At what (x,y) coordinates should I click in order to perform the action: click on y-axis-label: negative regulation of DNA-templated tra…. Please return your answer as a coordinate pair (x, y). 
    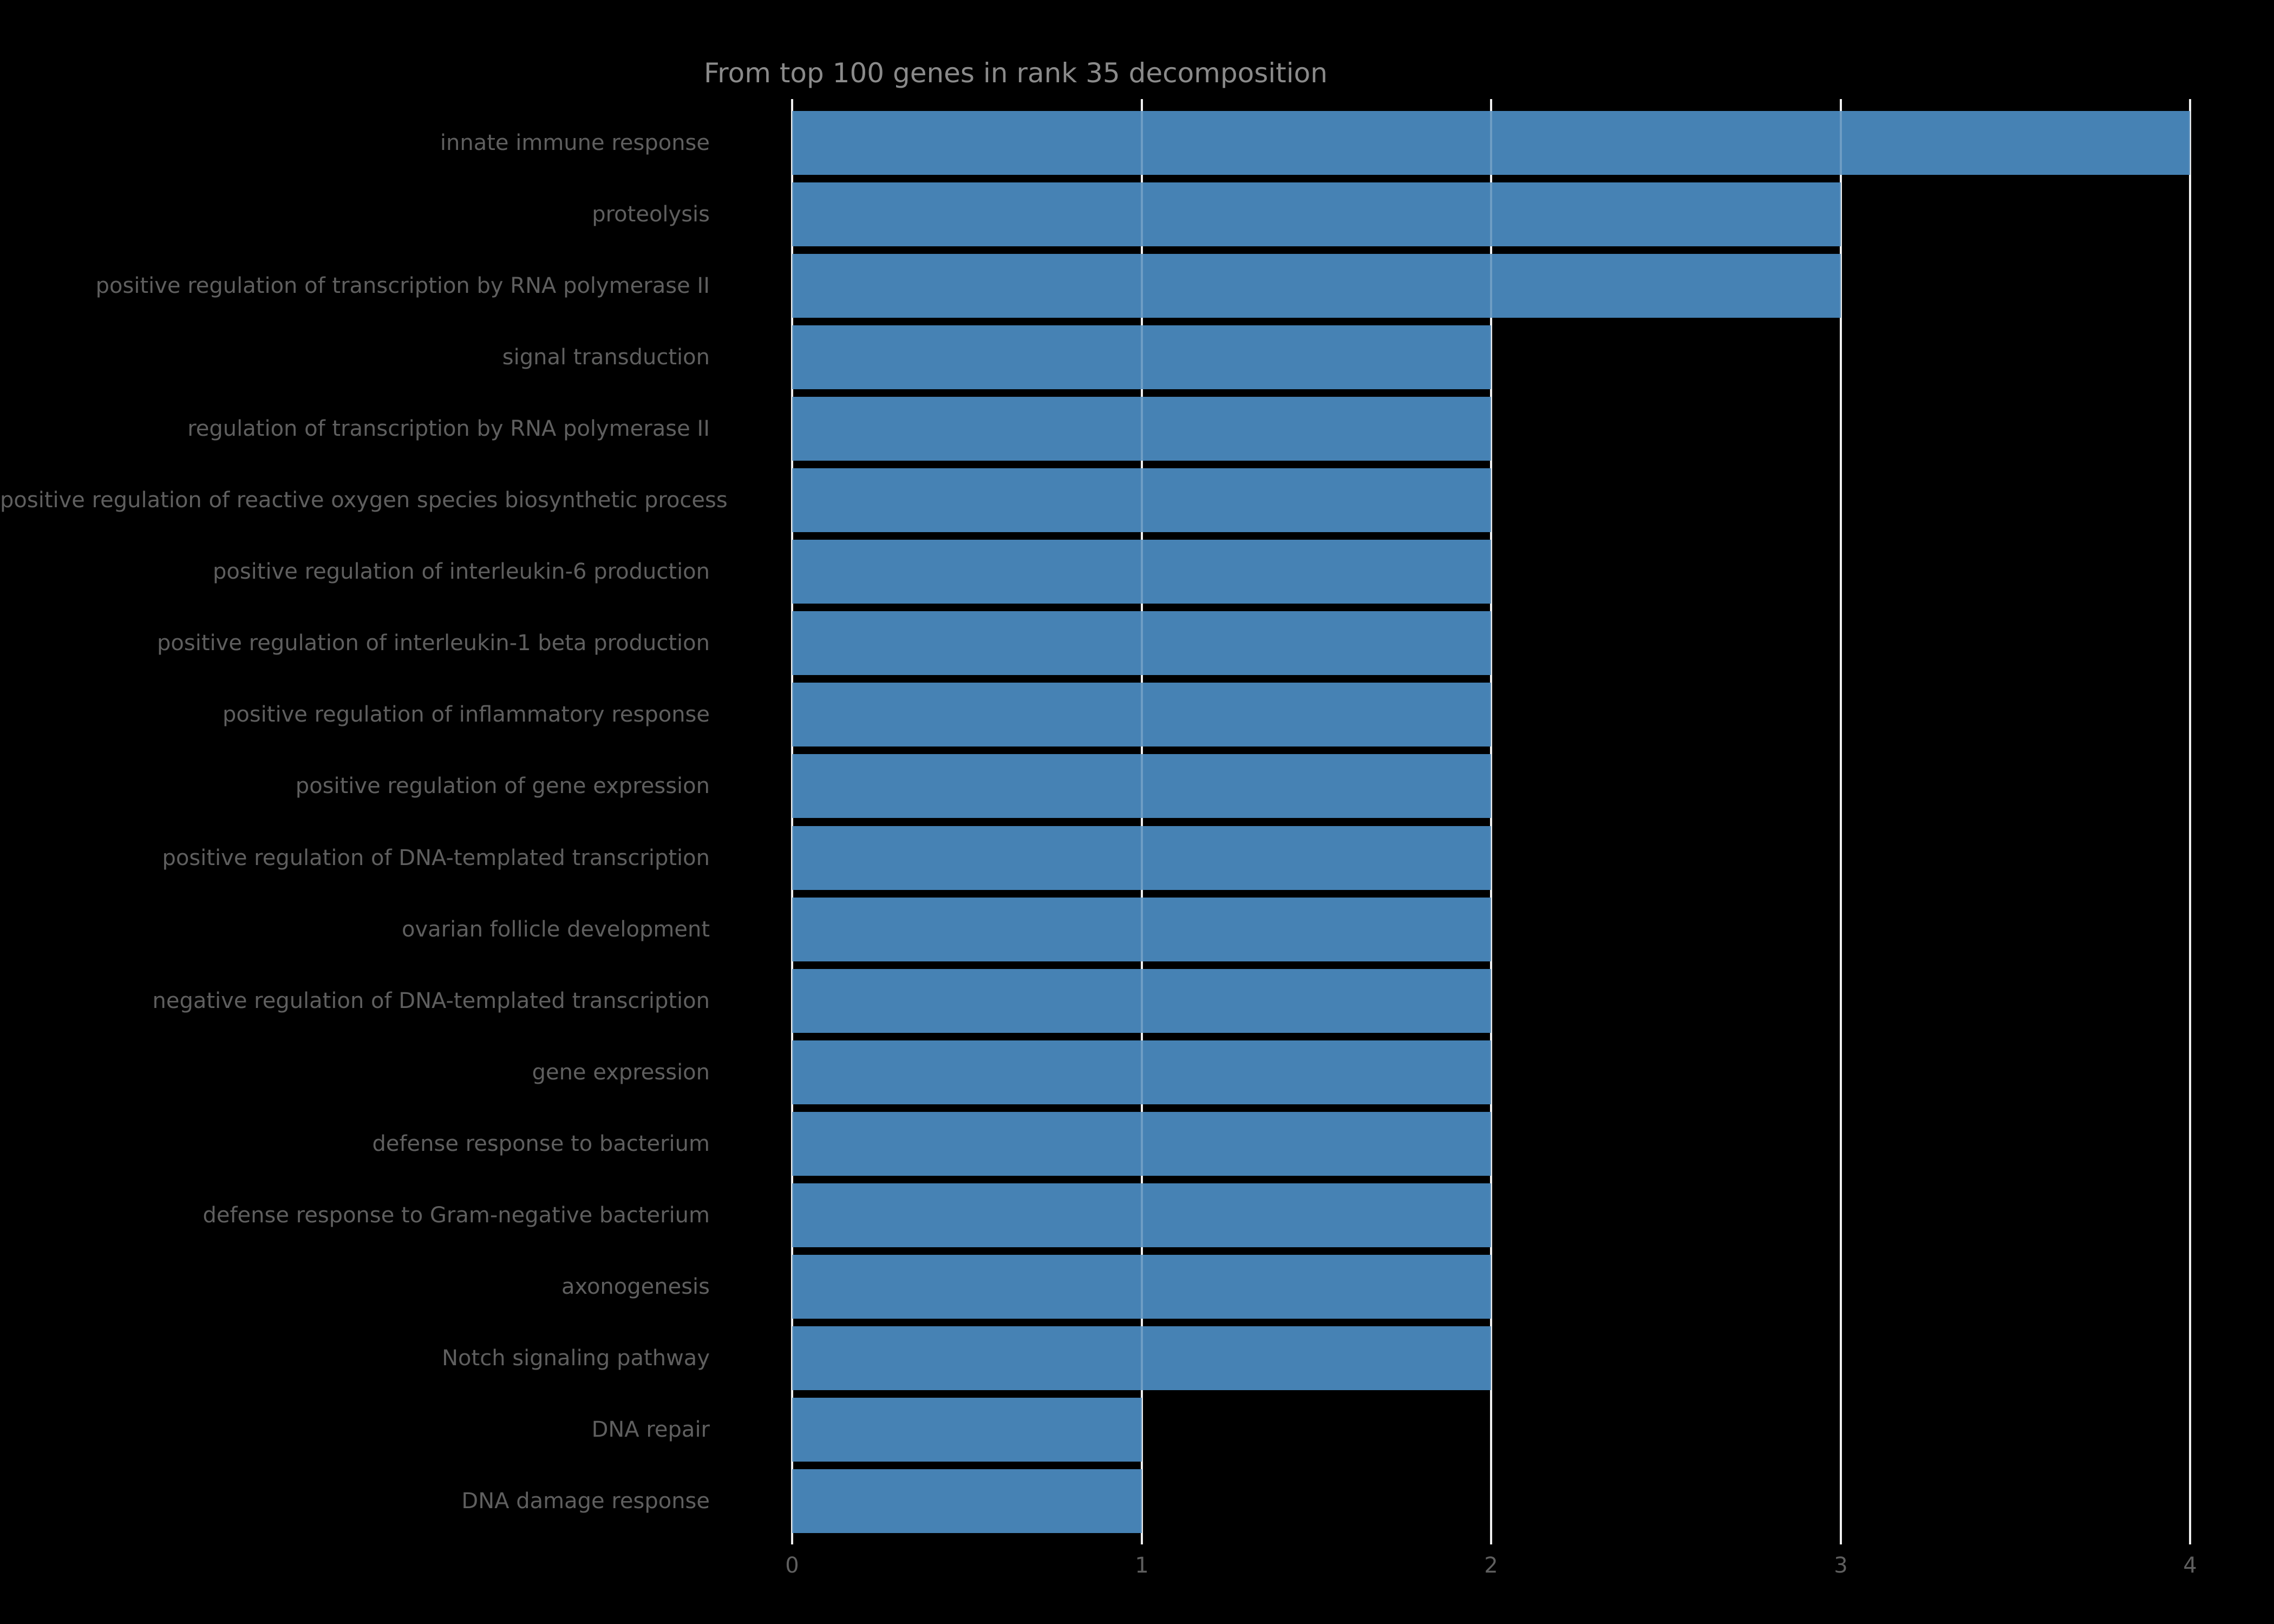
    Looking at the image, I should click on (431, 1000).